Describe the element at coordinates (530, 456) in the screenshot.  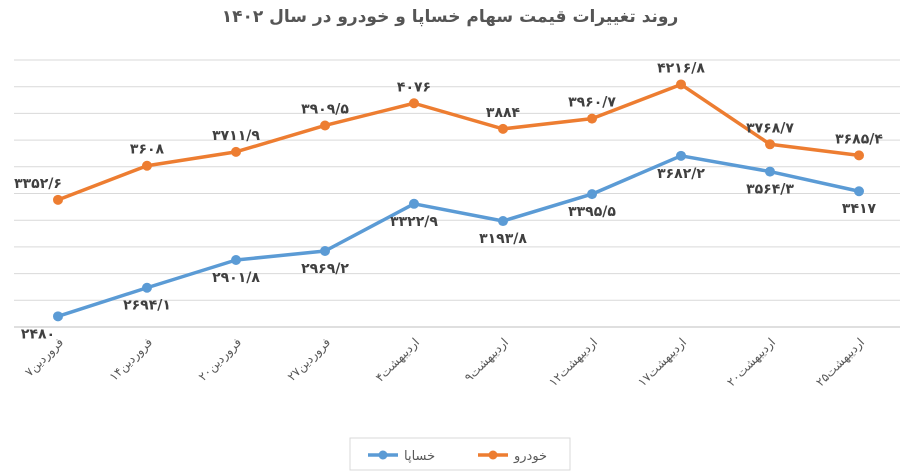
I see `legend-label: خودرو` at that location.